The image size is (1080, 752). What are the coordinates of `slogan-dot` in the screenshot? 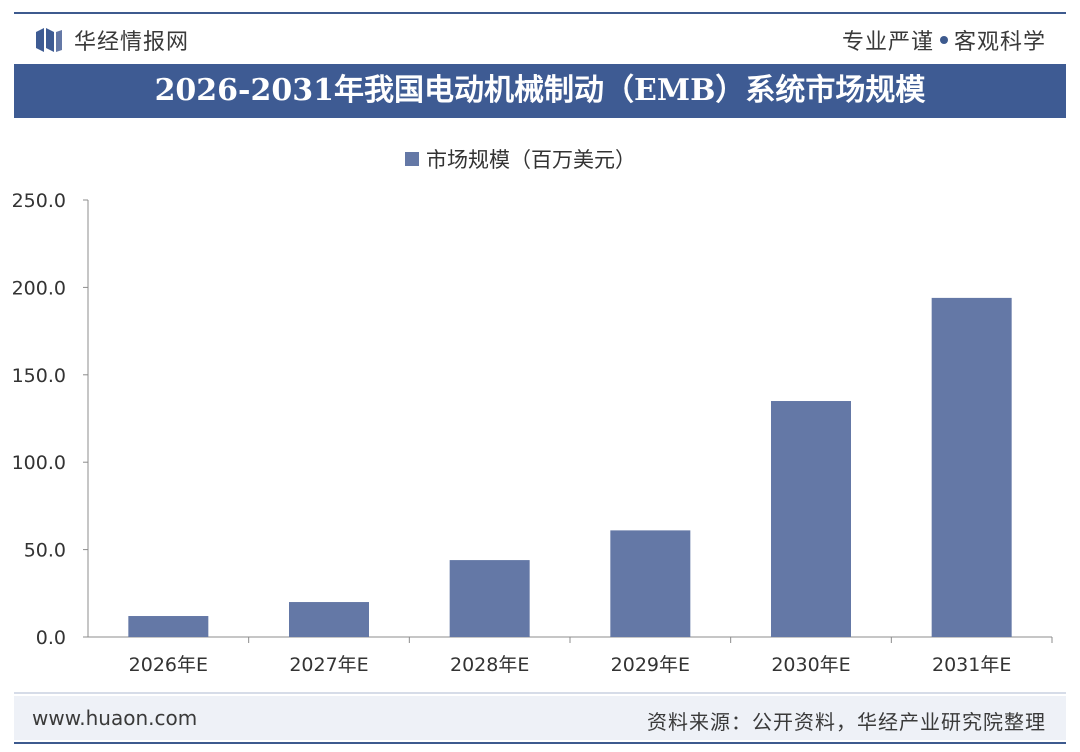 It's located at (943, 40).